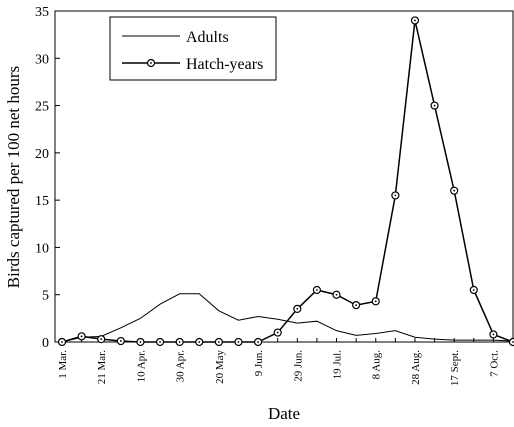 The width and height of the screenshot is (514, 427). I want to click on y-tick-label: 10, so click(42, 248).